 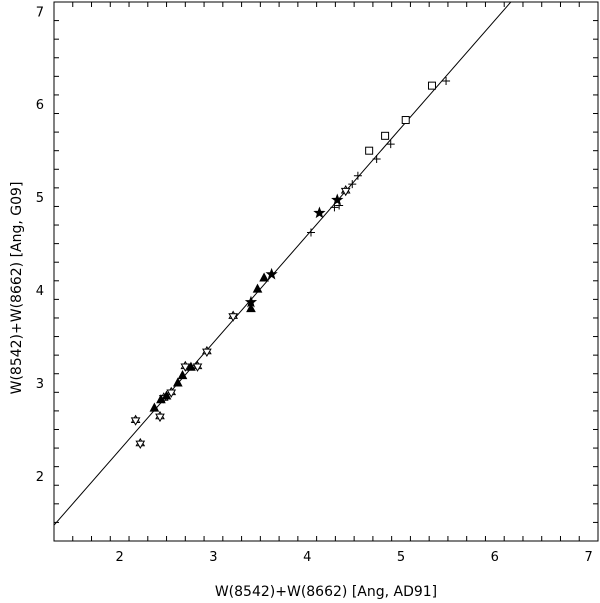 What do you see at coordinates (40, 198) in the screenshot?
I see `y-tick-label: 5` at bounding box center [40, 198].